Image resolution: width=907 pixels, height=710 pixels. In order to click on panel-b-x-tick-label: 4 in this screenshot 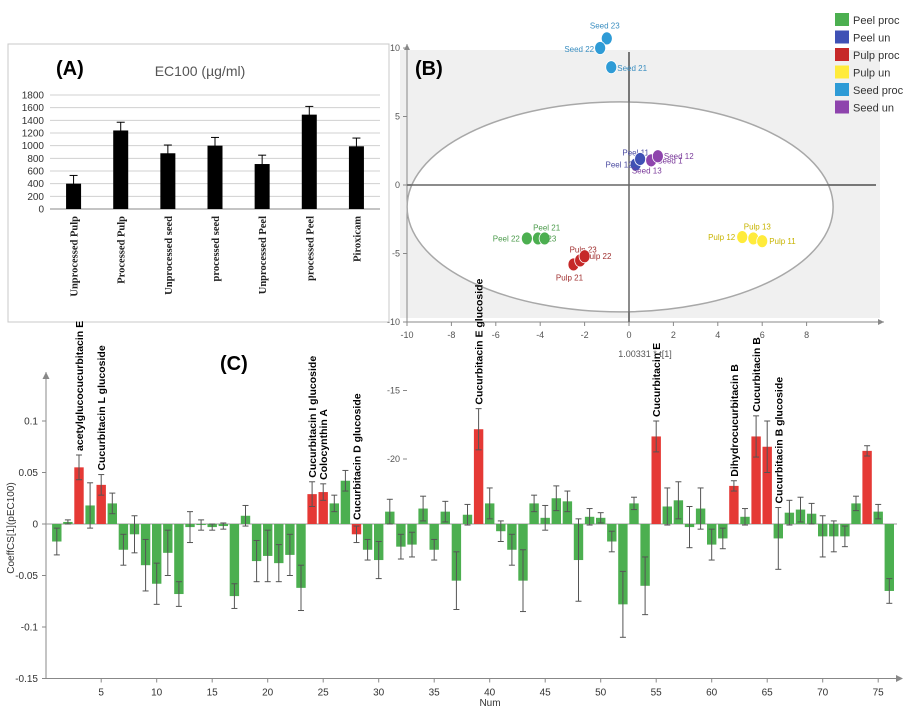, I will do `click(717, 335)`.